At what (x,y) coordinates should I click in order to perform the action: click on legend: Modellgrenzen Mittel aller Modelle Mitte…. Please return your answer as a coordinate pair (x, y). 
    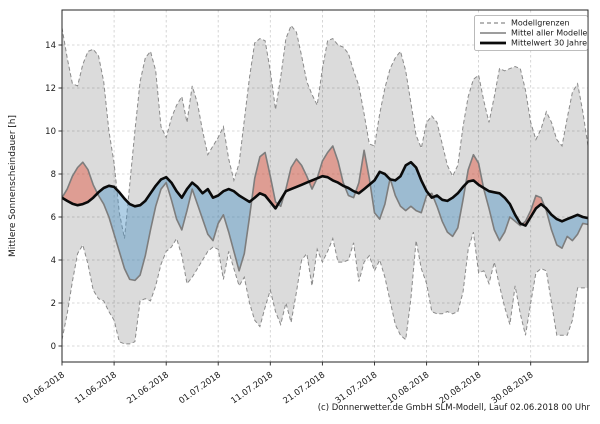
    Looking at the image, I should click on (531, 33).